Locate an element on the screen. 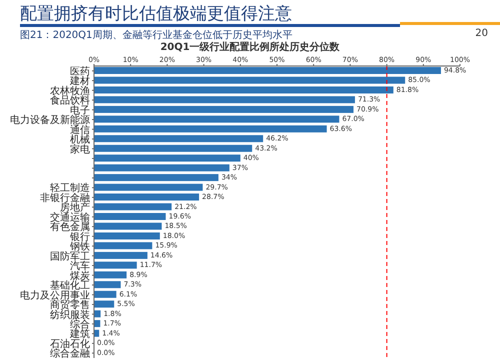 Image resolution: width=500 pixels, height=362 pixels. y-tick-label: 综合金融 is located at coordinates (70, 354).